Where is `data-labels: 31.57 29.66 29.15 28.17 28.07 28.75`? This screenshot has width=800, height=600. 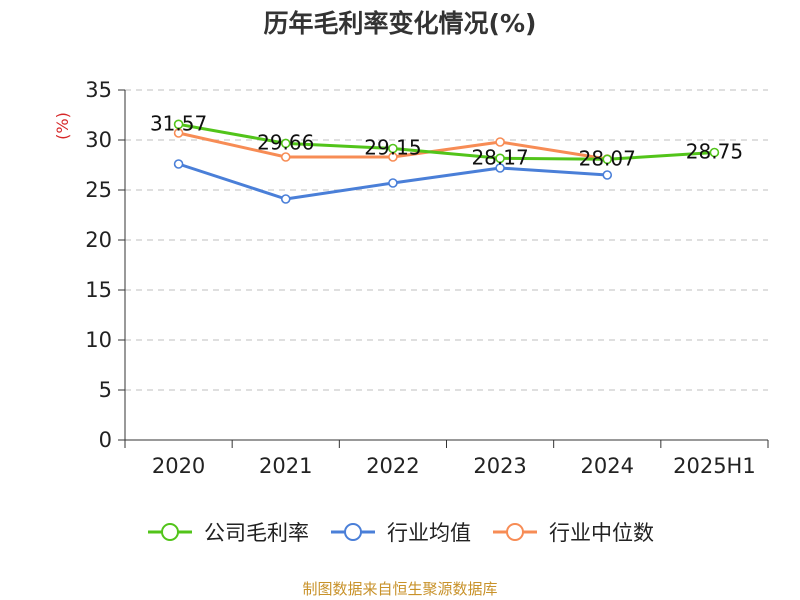
data-labels: 31.57 29.66 29.15 28.17 28.07 28.75 is located at coordinates (446, 140).